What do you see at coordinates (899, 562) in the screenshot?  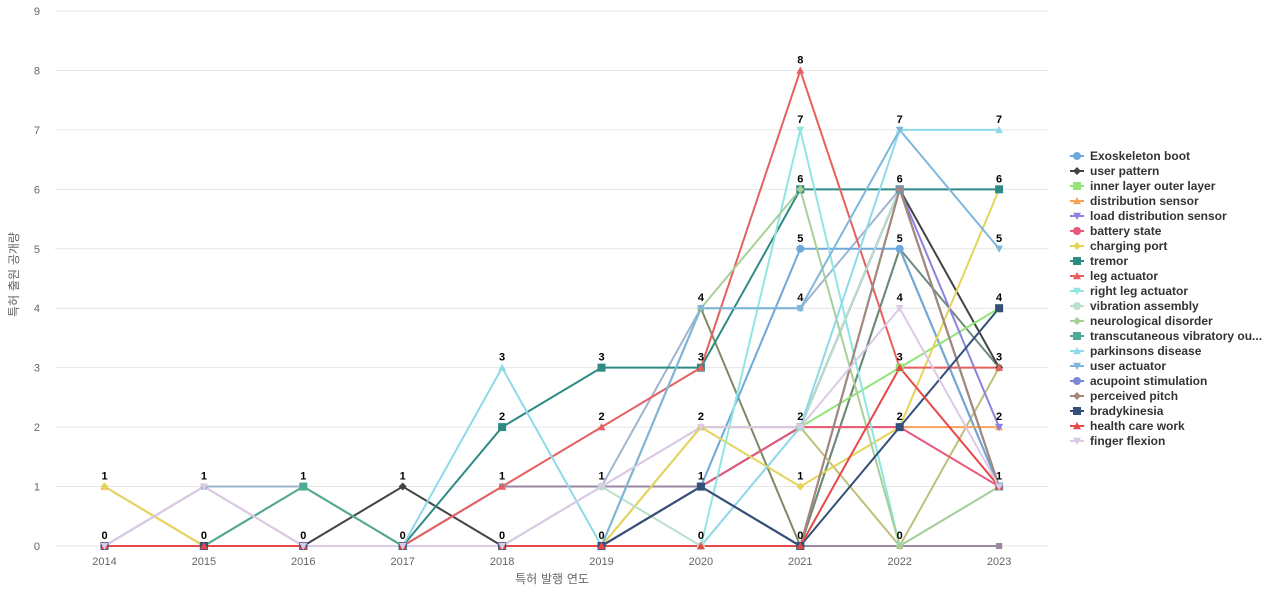 I see `x-tick-label: 2022` at bounding box center [899, 562].